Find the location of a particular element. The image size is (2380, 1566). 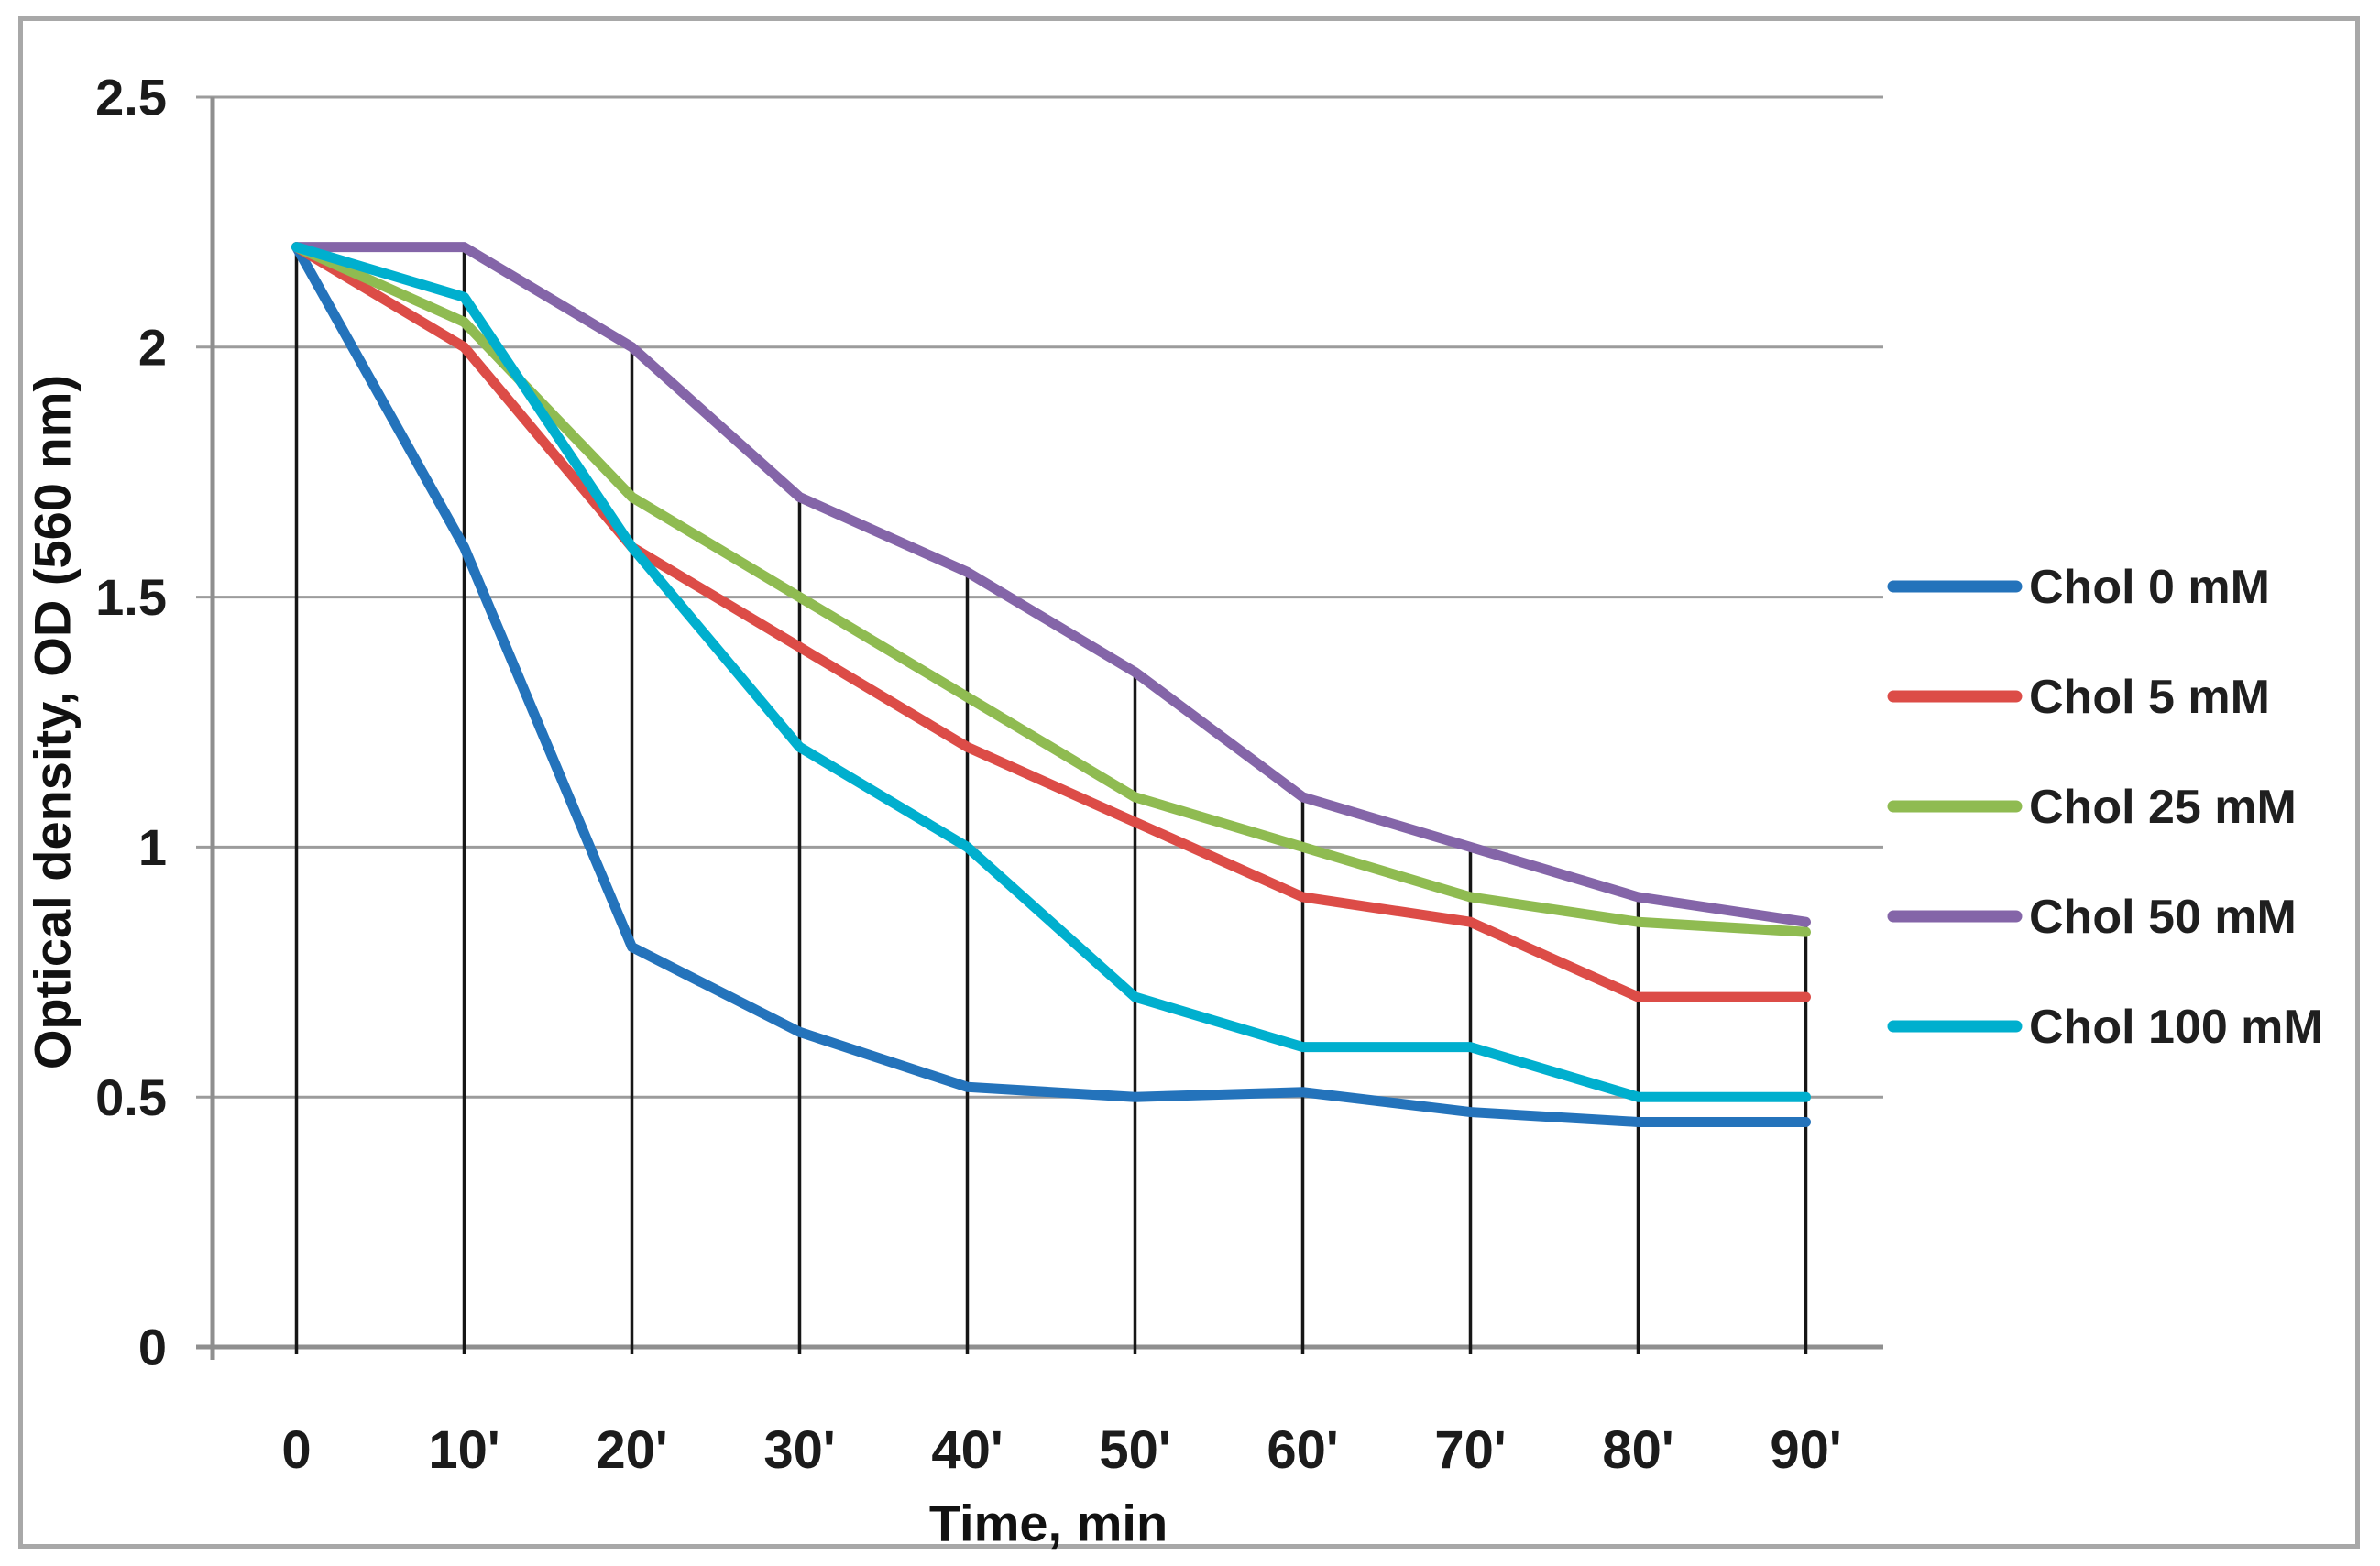

x-tick-label: 20' is located at coordinates (631, 1450).